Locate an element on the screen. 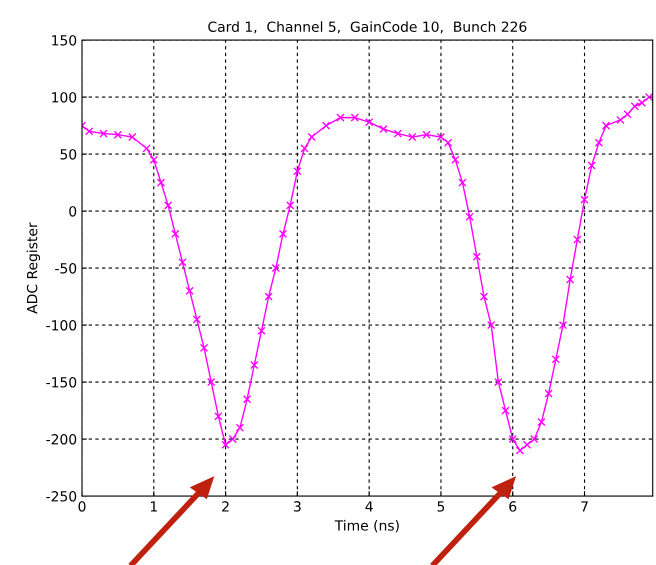  x-tick-label: 1 is located at coordinates (153, 506).